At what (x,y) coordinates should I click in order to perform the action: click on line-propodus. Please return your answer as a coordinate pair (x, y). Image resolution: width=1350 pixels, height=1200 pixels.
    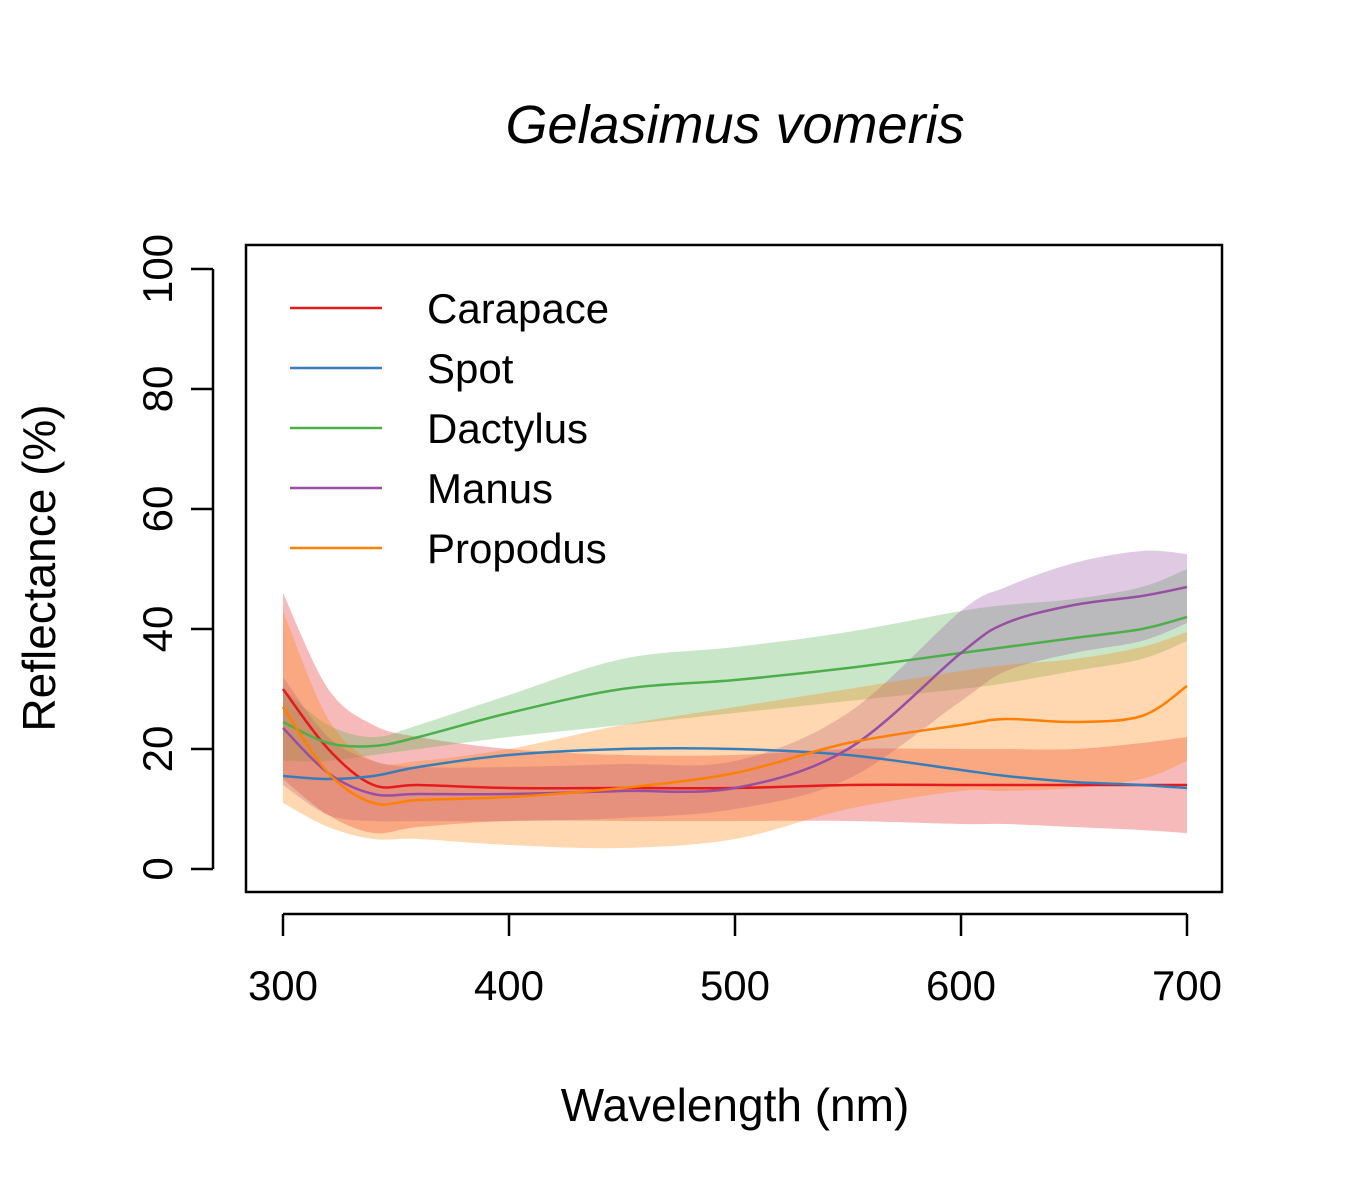
    Looking at the image, I should click on (734, 745).